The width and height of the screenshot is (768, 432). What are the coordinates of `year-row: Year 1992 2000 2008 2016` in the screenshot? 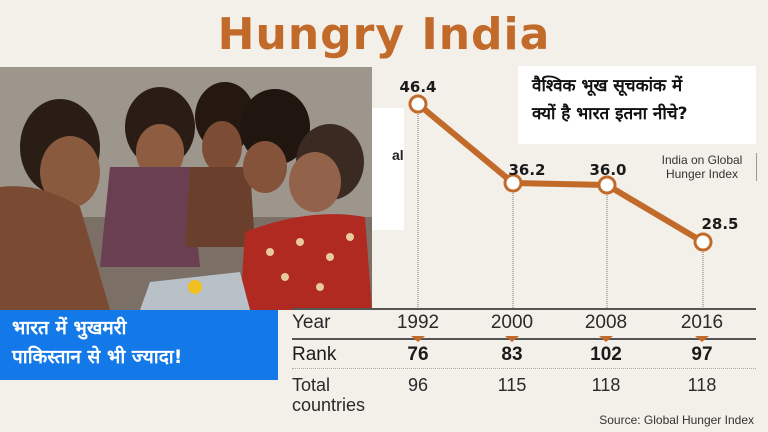 It's located at (524, 324).